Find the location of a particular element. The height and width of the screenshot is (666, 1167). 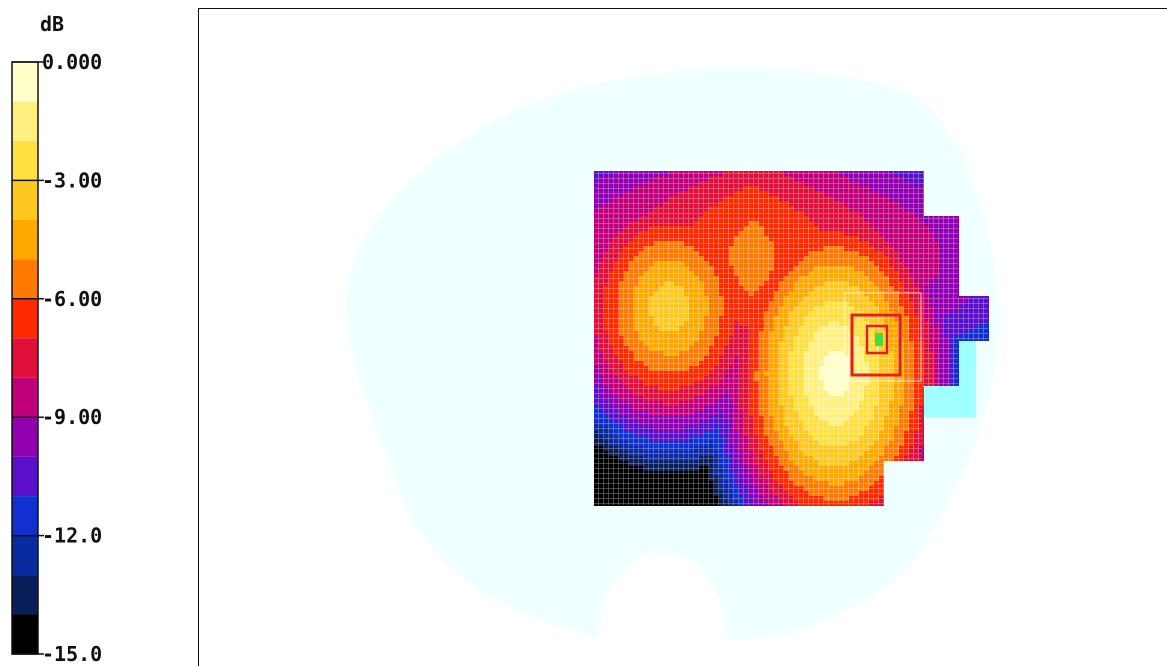

colorbar-tick-label-4: -12.0 is located at coordinates (72, 536).